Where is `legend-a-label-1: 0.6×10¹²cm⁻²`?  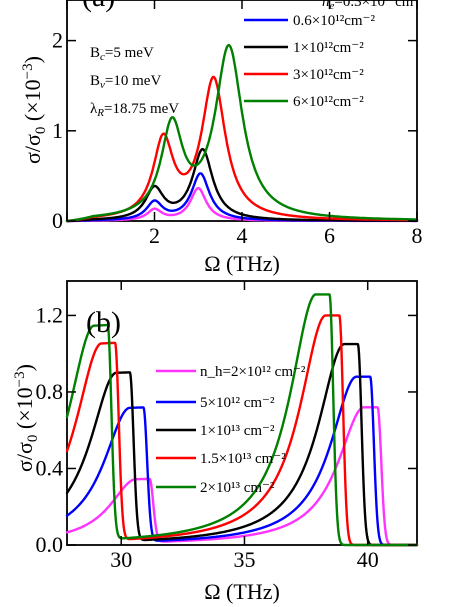 legend-a-label-1: 0.6×10¹²cm⁻² is located at coordinates (334, 21).